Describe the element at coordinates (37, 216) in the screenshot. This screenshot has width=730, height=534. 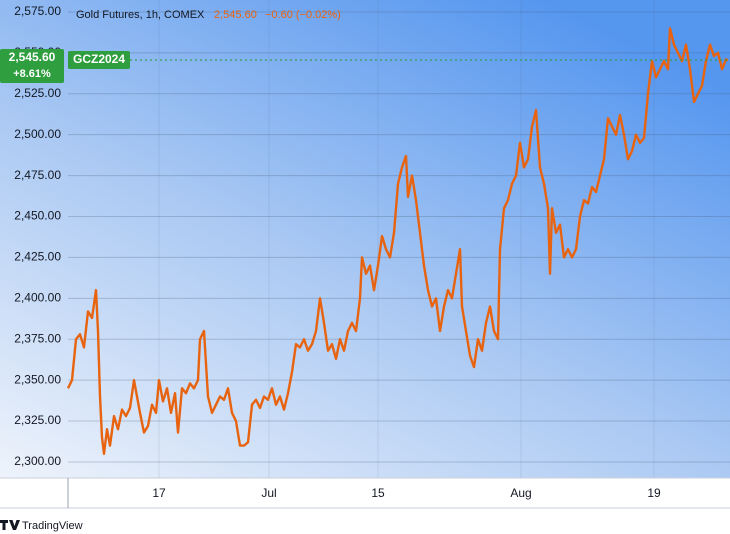
I see `y-tick-label: 2,450.00` at that location.